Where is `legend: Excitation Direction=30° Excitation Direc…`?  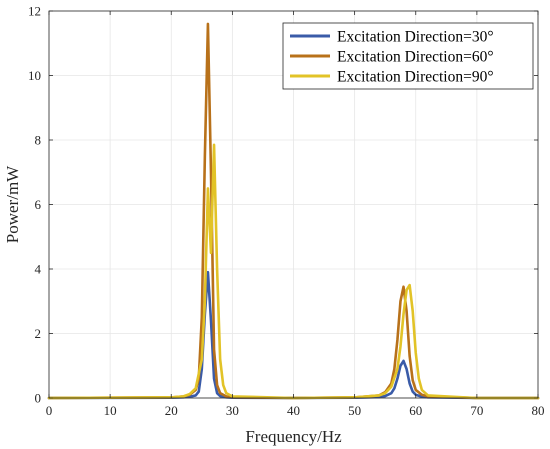
legend: Excitation Direction=30° Excitation Direc… is located at coordinates (408, 56).